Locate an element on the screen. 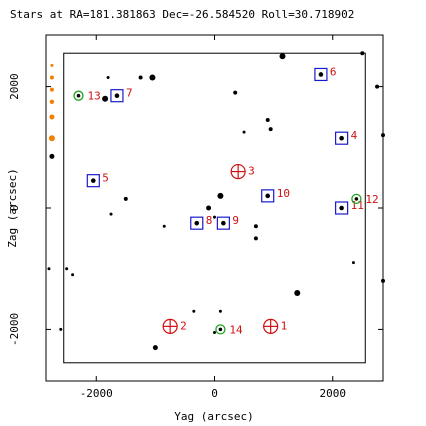 The width and height of the screenshot is (426, 426). y-tick-label: 0 is located at coordinates (14, 208).